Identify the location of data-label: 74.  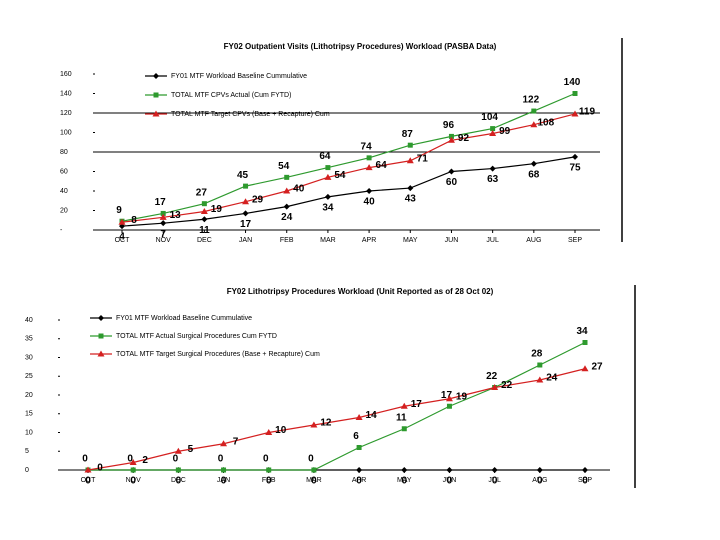
(367, 146).